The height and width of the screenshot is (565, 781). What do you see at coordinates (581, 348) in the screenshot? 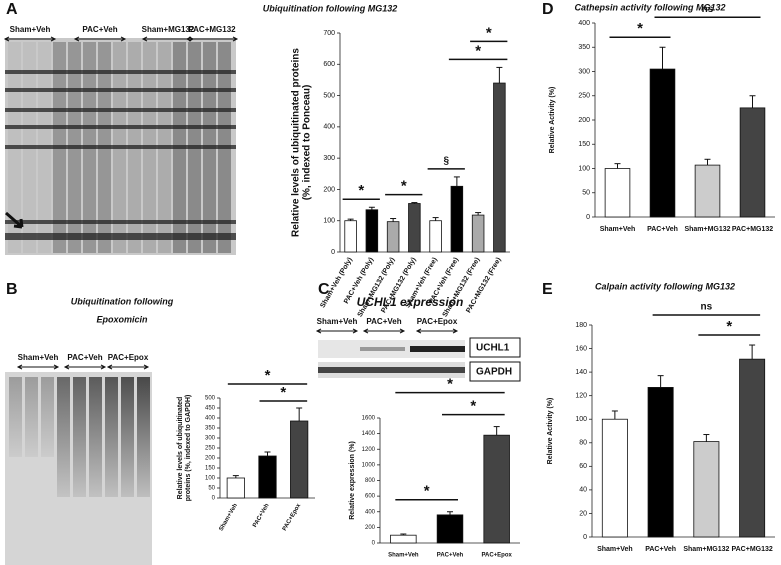
I see `y-tick-label: 160` at bounding box center [581, 348].